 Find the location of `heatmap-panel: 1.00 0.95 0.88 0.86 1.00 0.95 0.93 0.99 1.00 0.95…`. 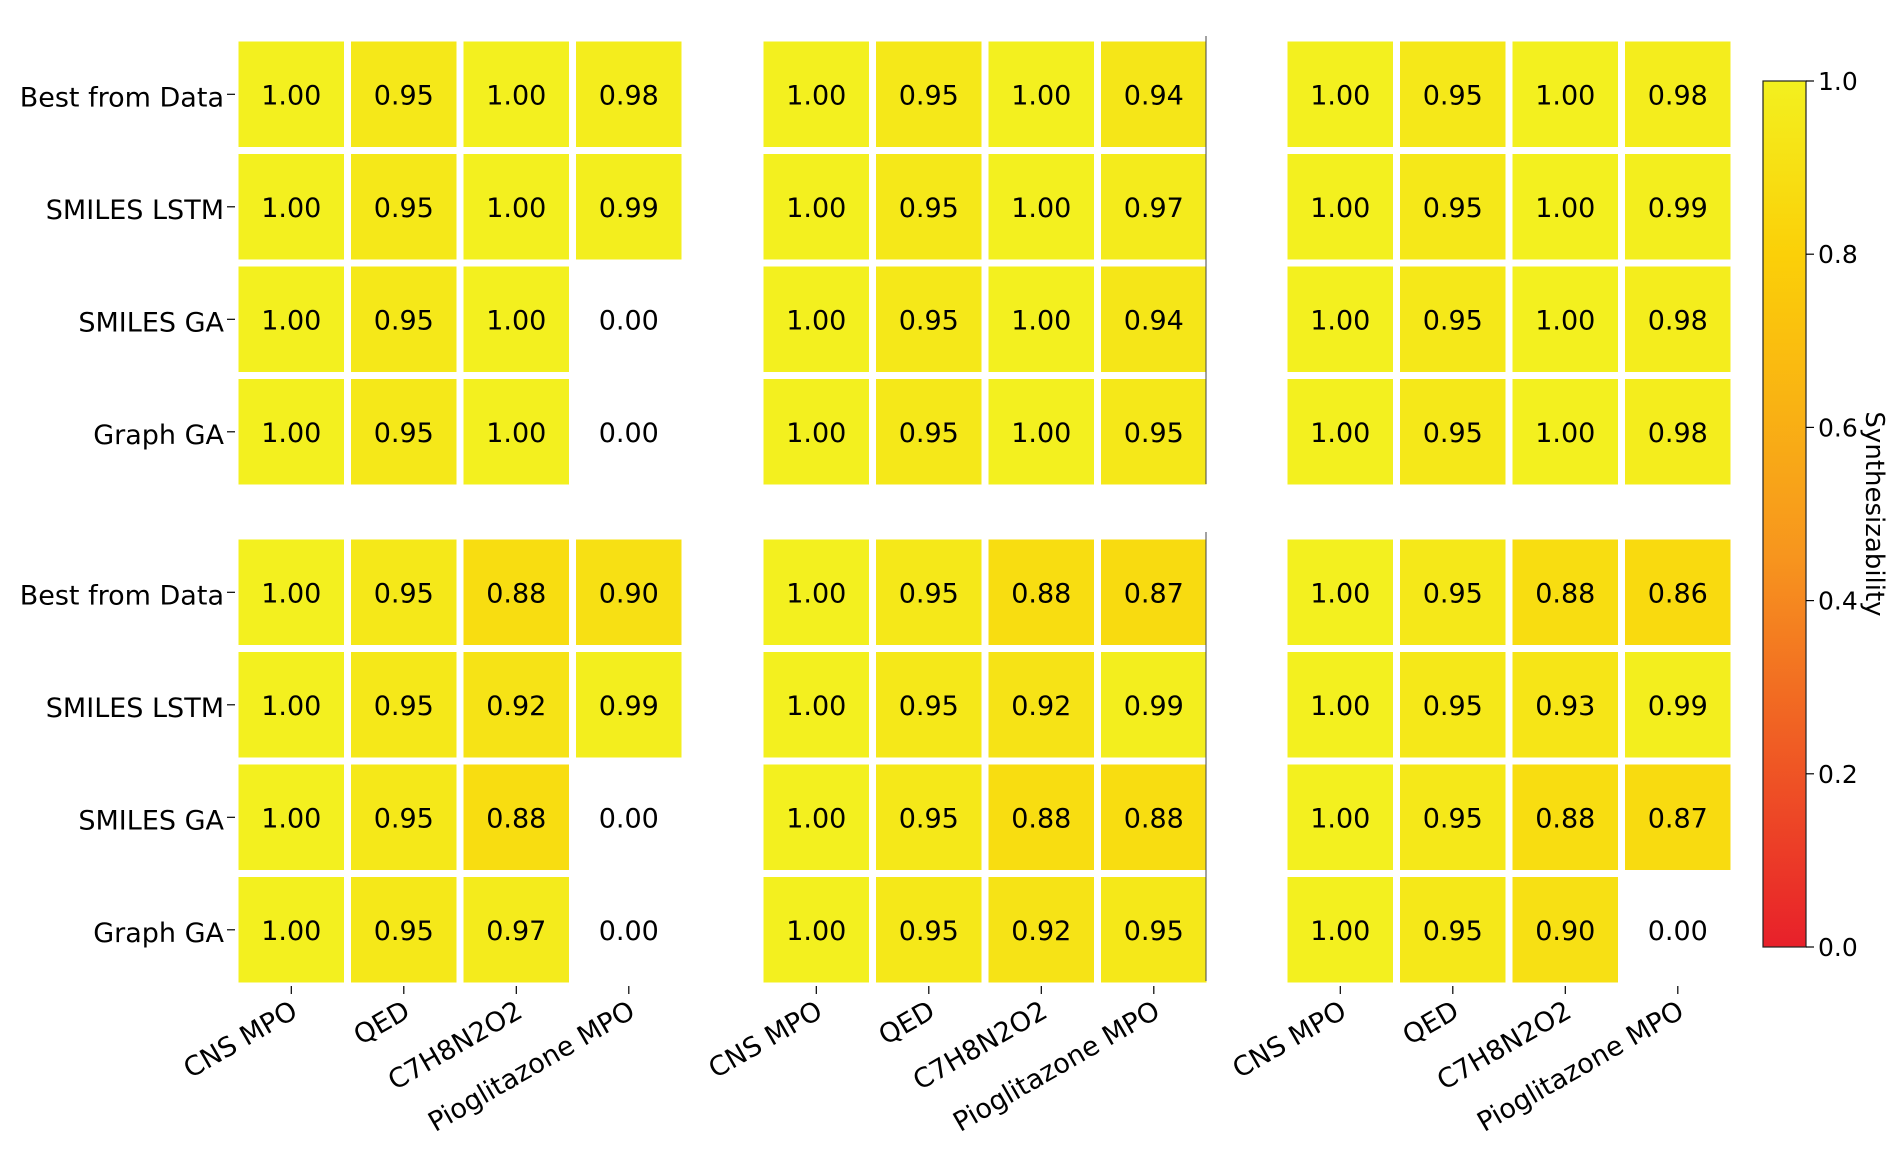

heatmap-panel: 1.00 0.95 0.88 0.86 1.00 0.95 0.93 0.99 1.00 0.95… is located at coordinates (1509, 761).